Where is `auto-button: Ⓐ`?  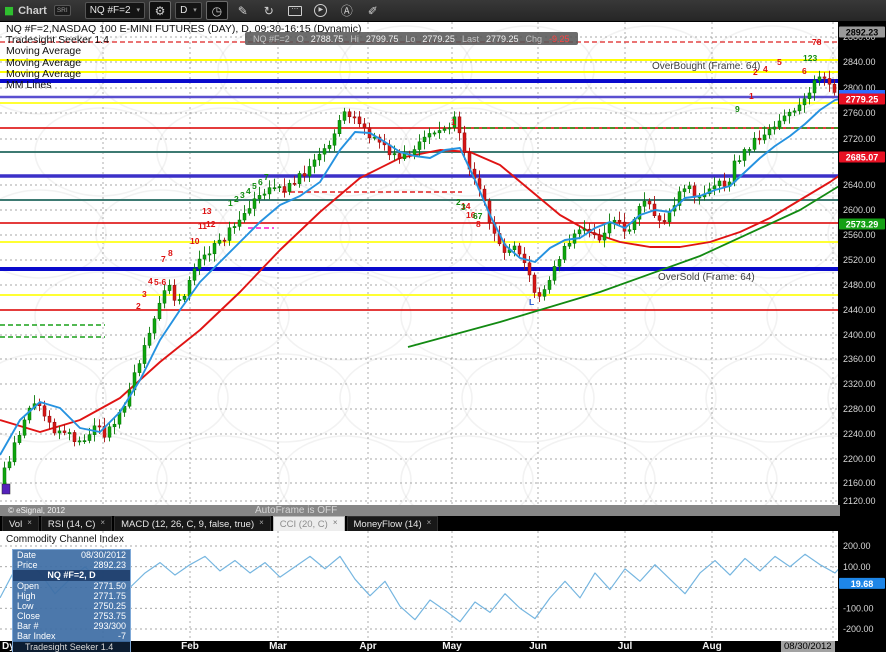
auto-button: Ⓐ is located at coordinates (347, 10).